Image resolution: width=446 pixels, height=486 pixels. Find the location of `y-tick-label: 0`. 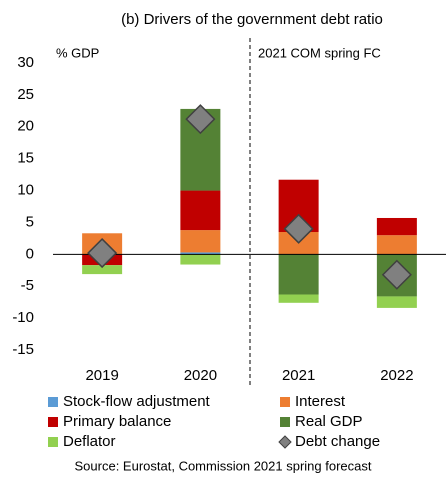

y-tick-label: 0 is located at coordinates (30, 253).